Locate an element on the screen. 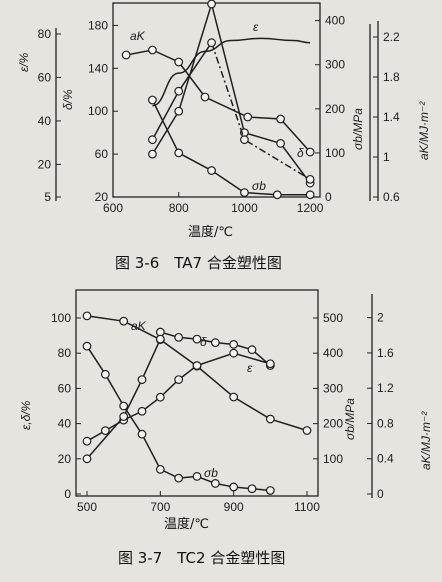  chart-1-ak-series-label: aK is located at coordinates (138, 36).